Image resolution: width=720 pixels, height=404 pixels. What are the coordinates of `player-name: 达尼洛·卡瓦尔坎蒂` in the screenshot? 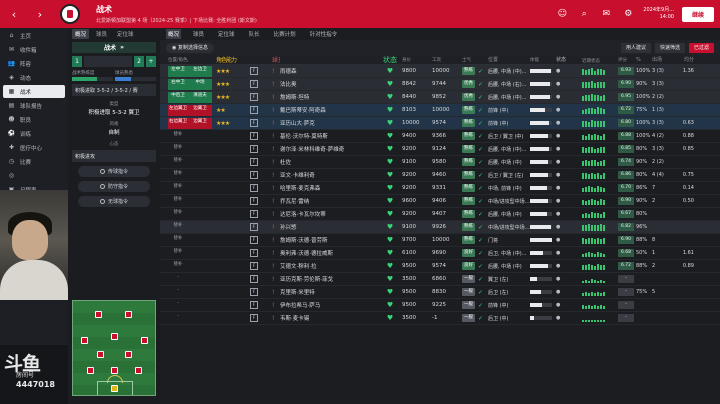 It's located at (303, 215).